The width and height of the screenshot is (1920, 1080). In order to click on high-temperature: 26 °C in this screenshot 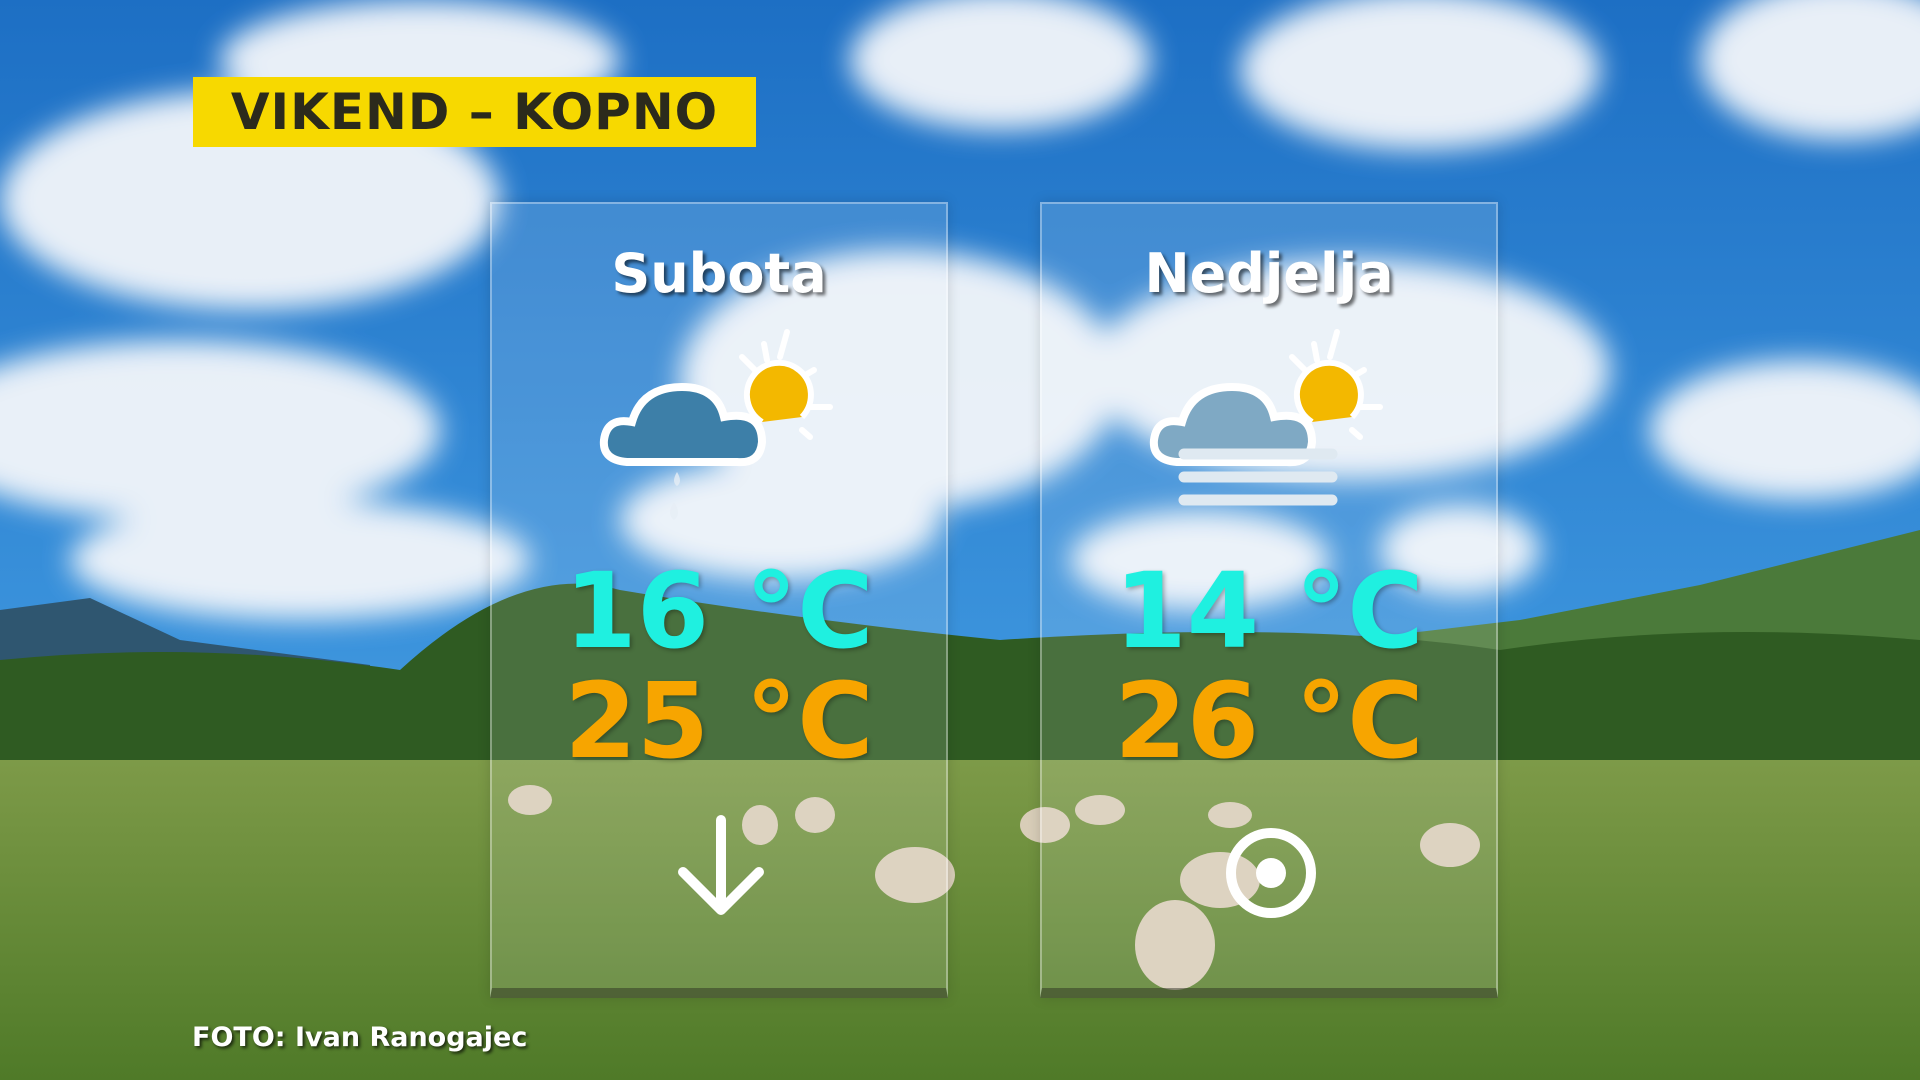, I will do `click(1269, 721)`.